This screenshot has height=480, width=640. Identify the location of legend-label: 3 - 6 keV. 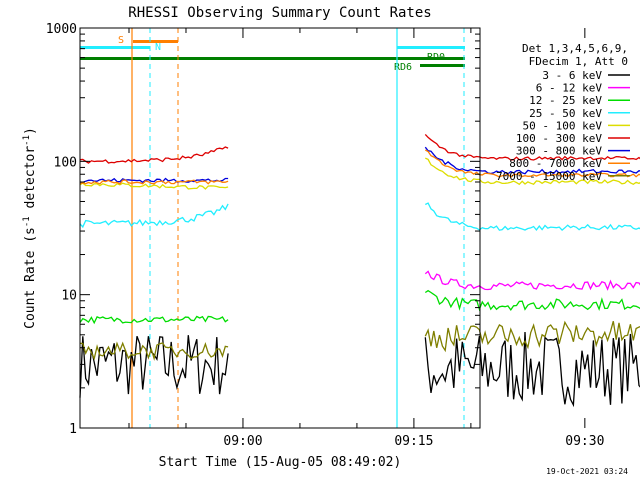
(572, 75).